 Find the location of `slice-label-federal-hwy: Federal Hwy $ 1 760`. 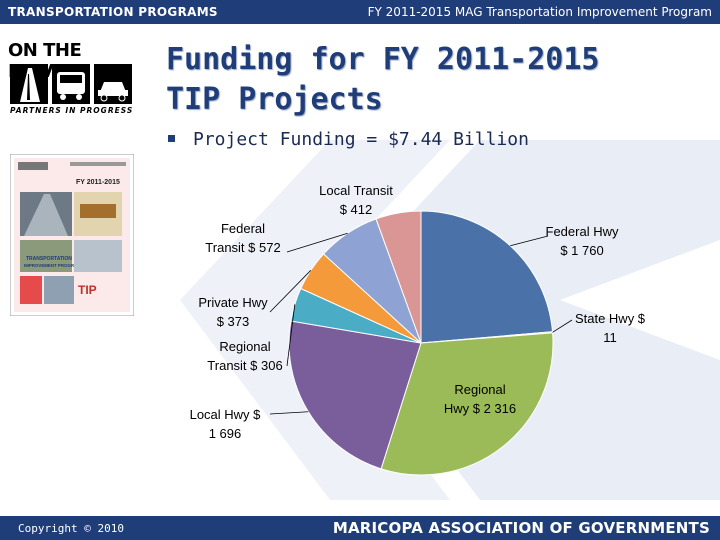

slice-label-federal-hwy: Federal Hwy $ 1 760 is located at coordinates (582, 241).